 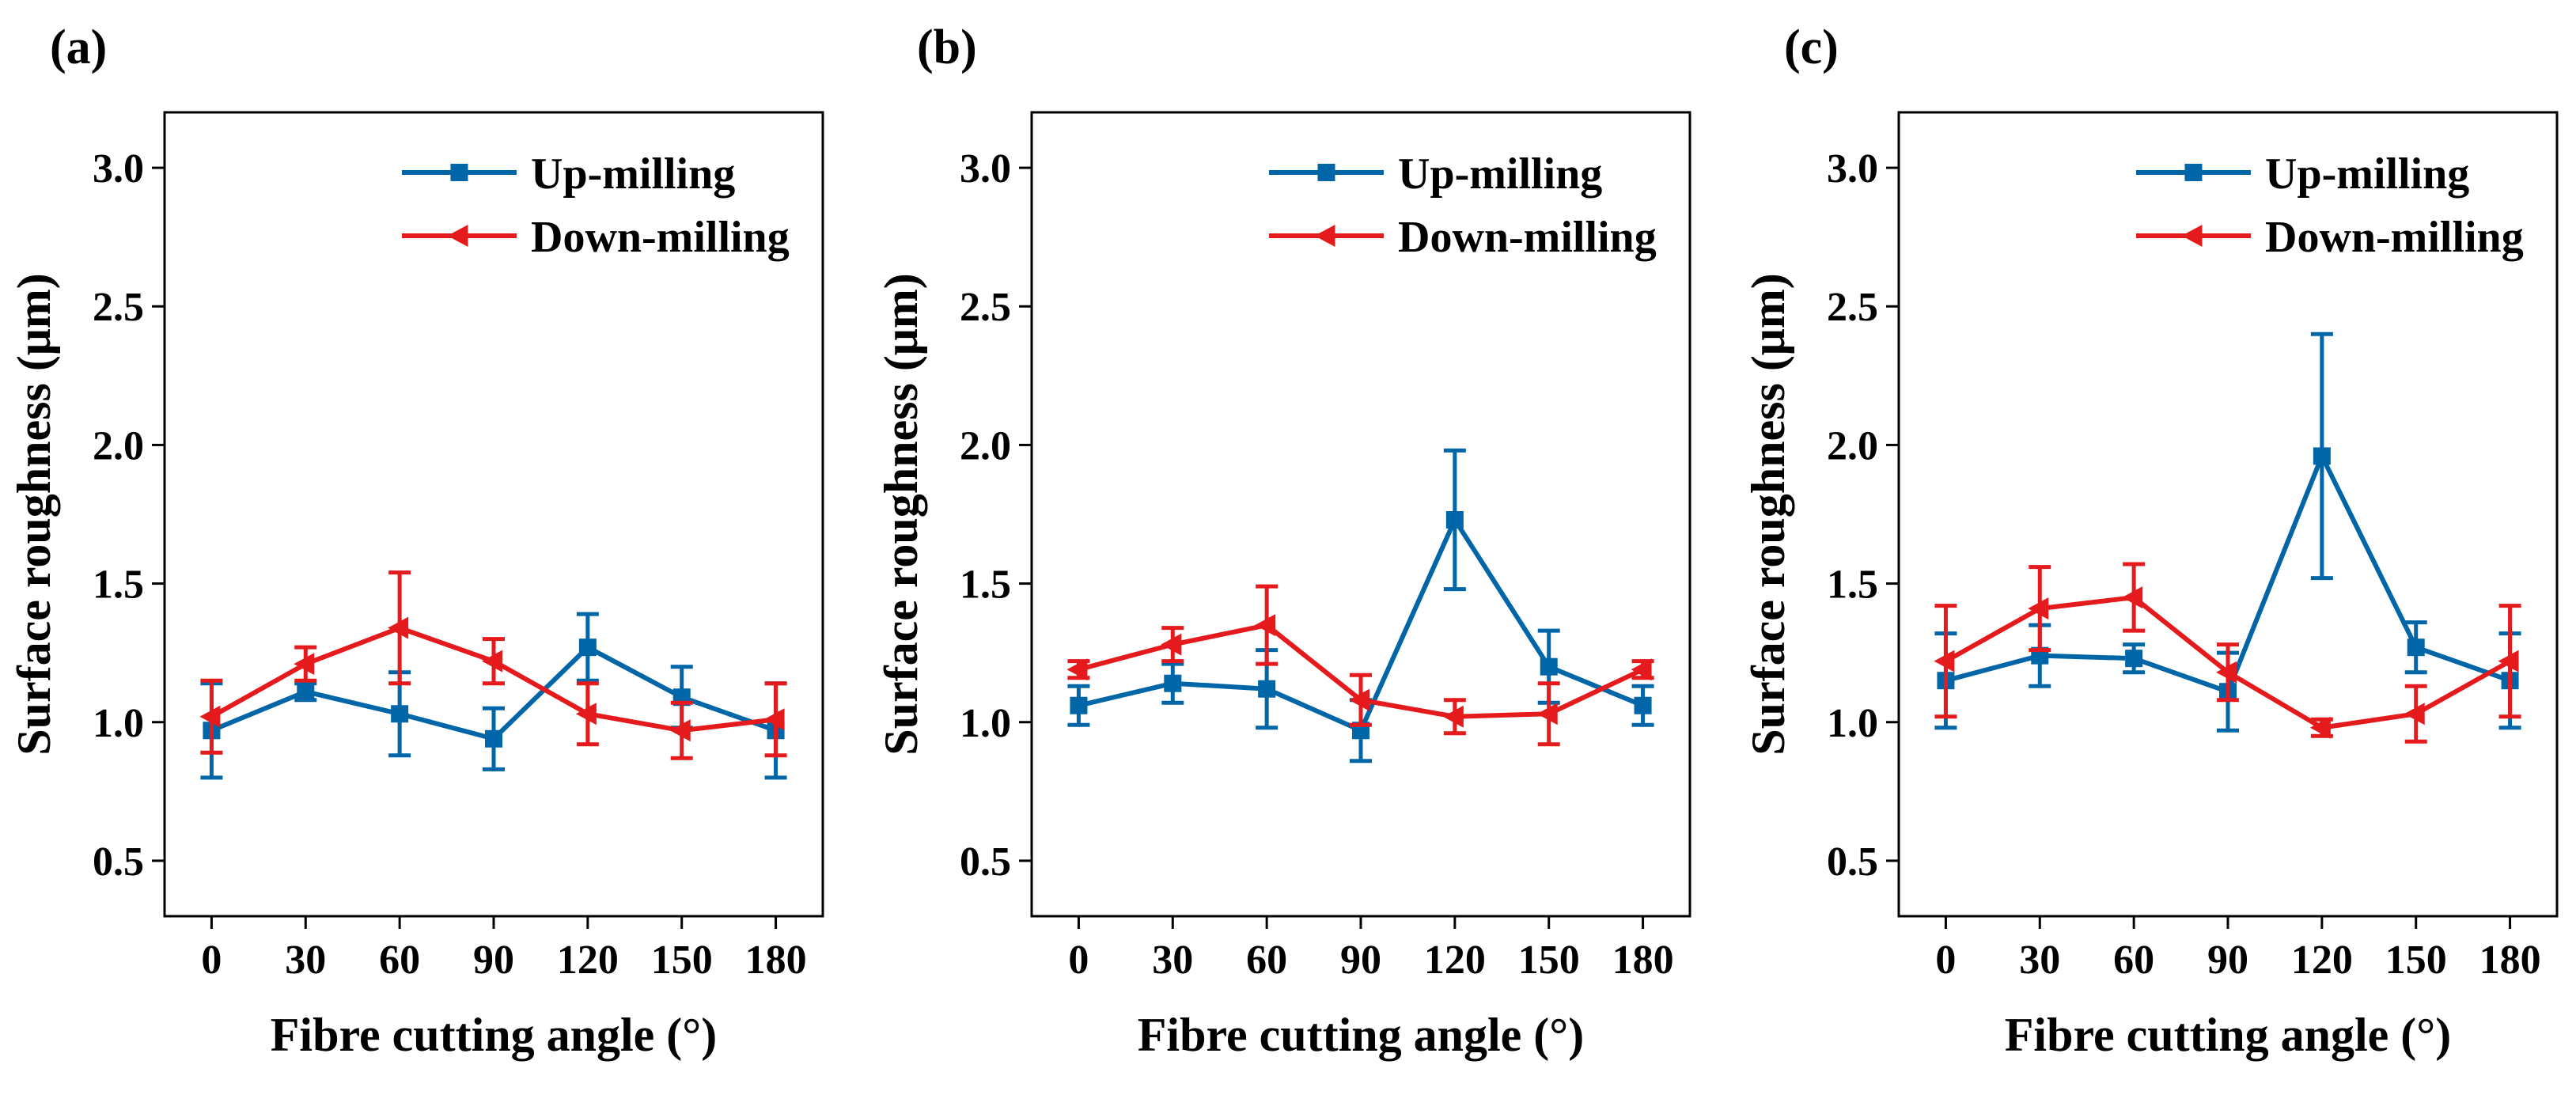 What do you see at coordinates (1811, 47) in the screenshot?
I see `panel-label: (c)` at bounding box center [1811, 47].